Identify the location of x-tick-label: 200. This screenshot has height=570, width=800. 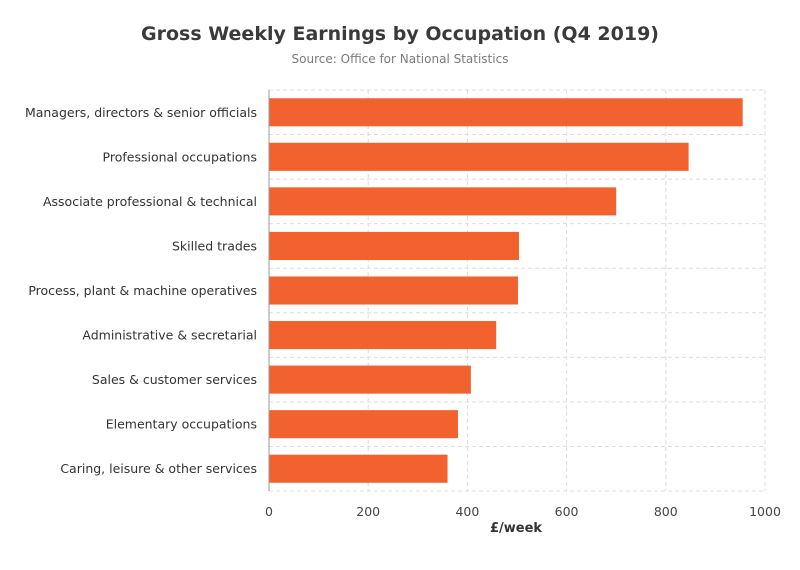
(368, 511).